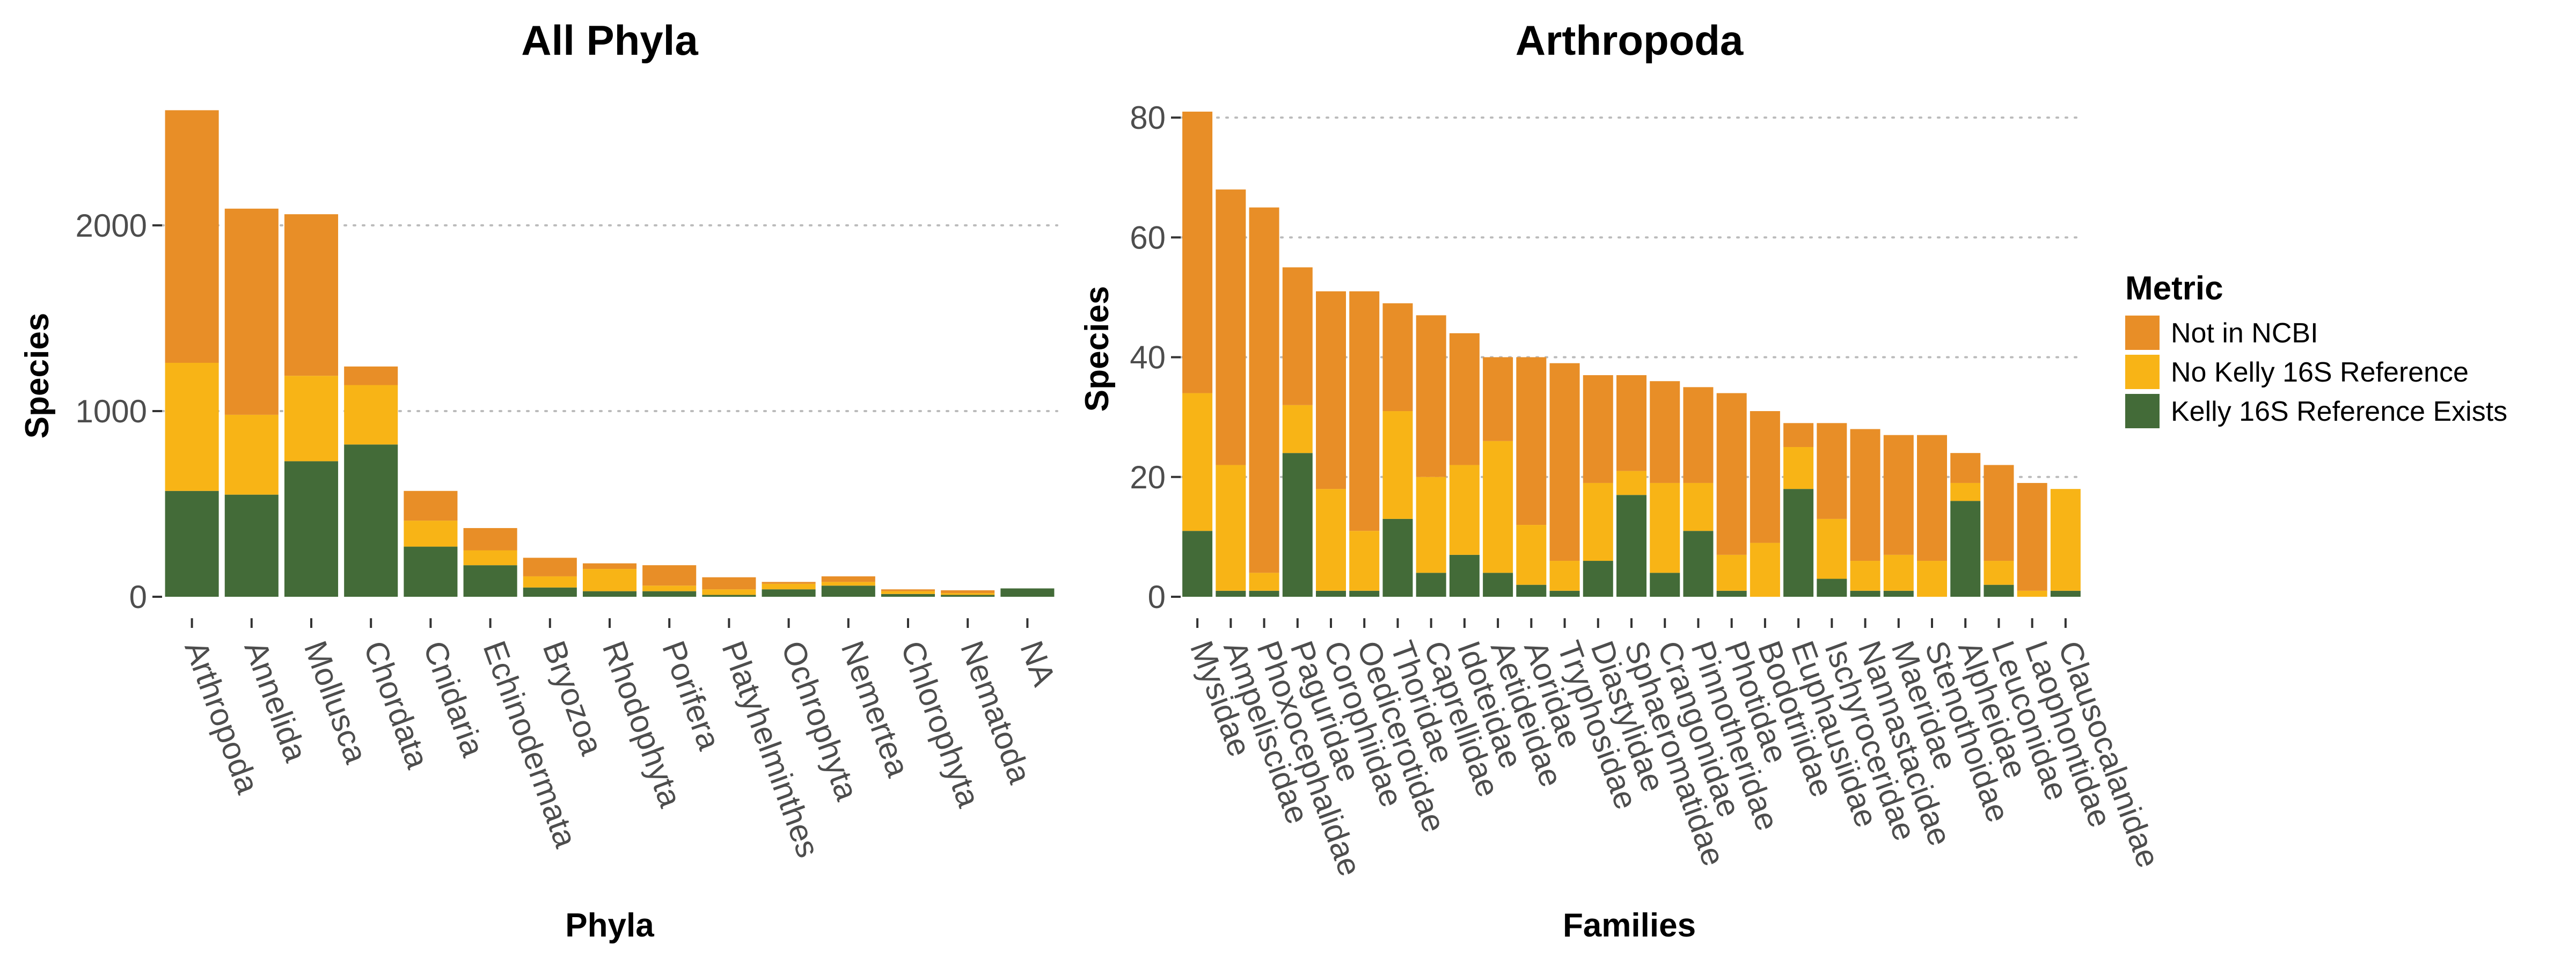  I want to click on y-axis-title: Species, so click(37, 375).